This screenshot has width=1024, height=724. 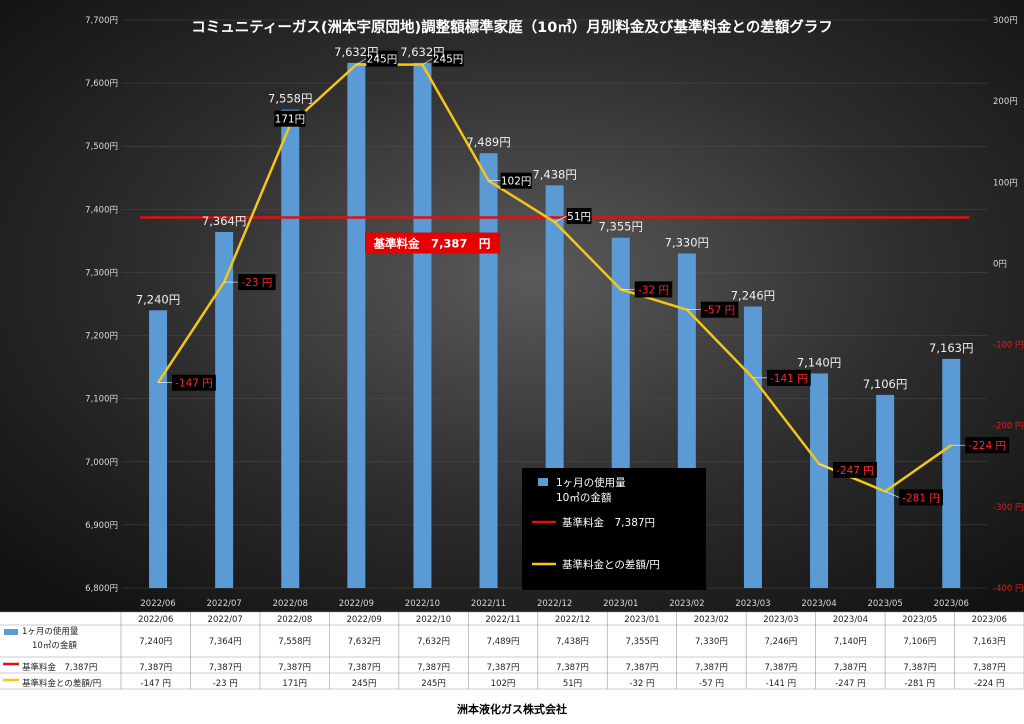 I want to click on table-header-cell: 2022/10, so click(x=433, y=620).